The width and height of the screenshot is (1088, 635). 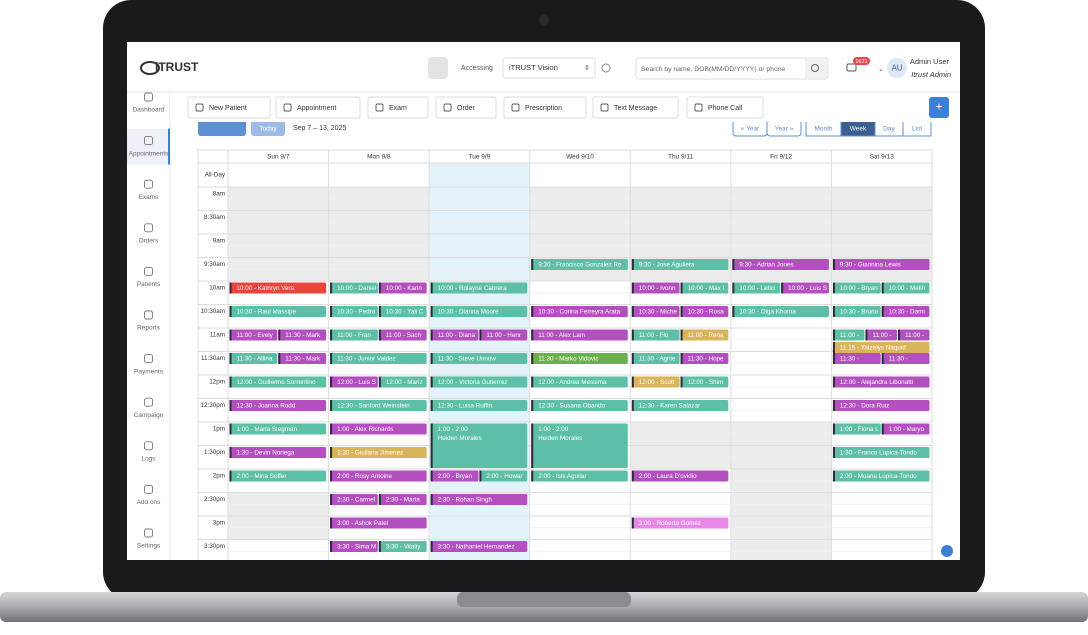 What do you see at coordinates (549, 68) in the screenshot?
I see `location-select` at bounding box center [549, 68].